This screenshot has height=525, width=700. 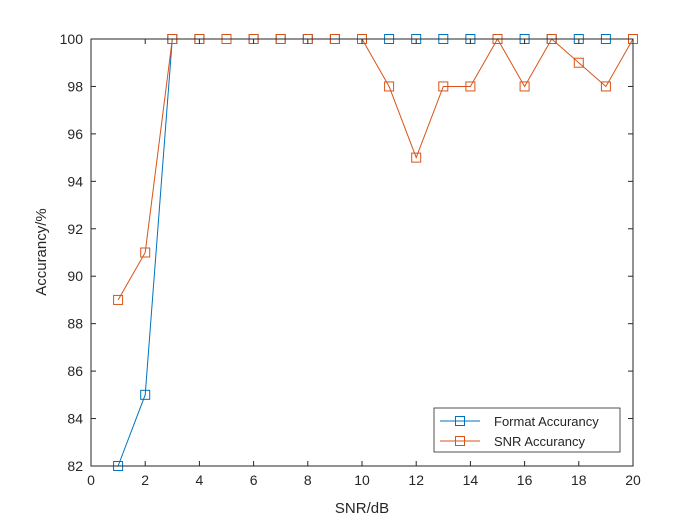 What do you see at coordinates (200, 480) in the screenshot?
I see `x-tick-label: 4` at bounding box center [200, 480].